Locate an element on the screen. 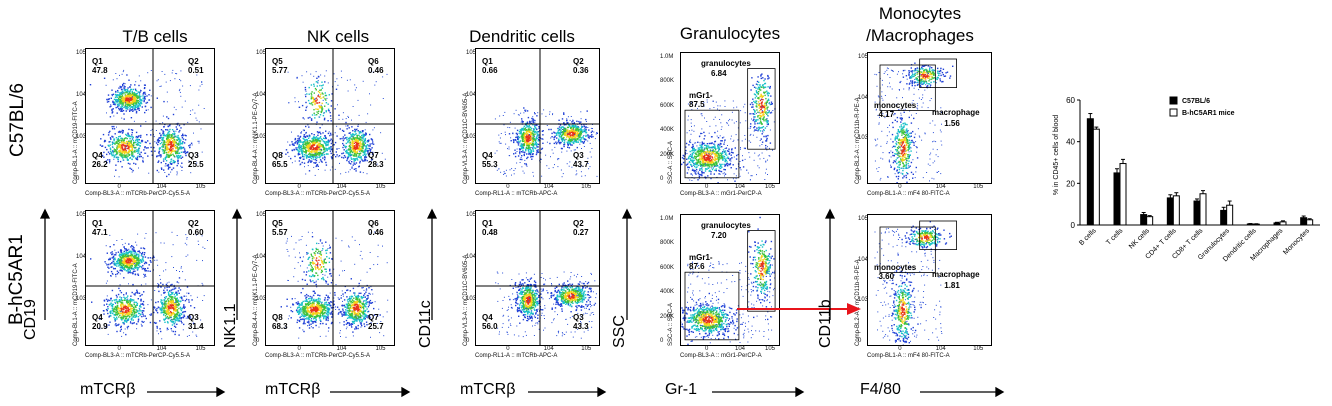 This screenshot has width=1332, height=406. gate-label-bottom-right: Q3 43.3 is located at coordinates (581, 322).